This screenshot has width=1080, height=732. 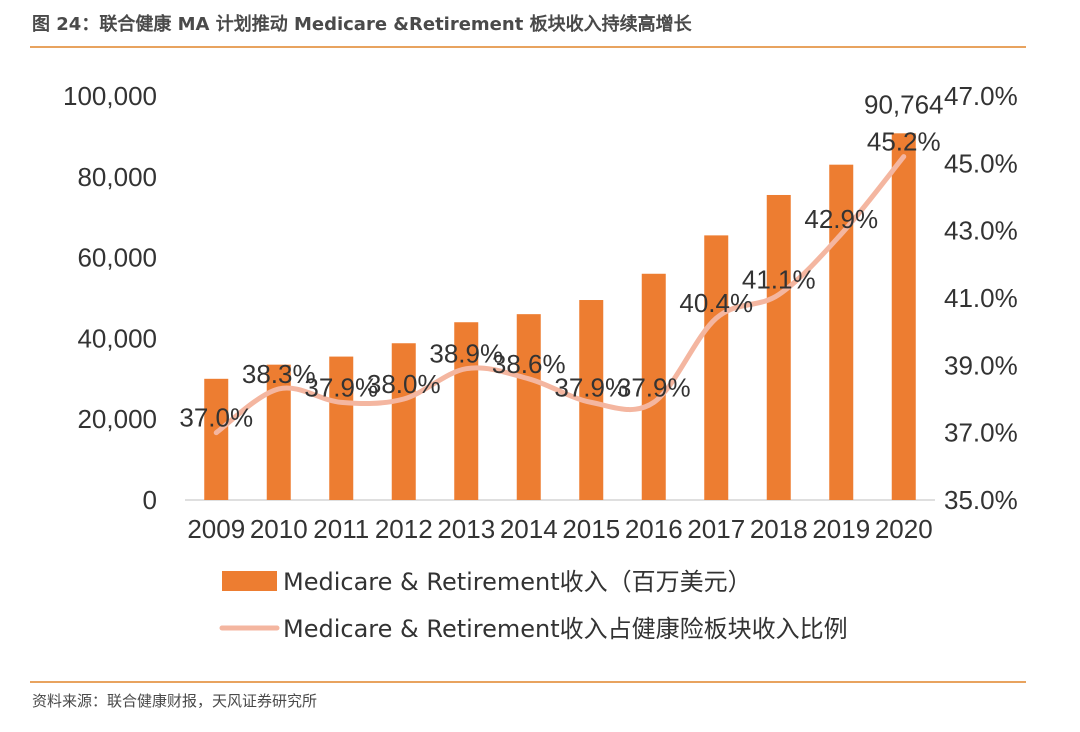 What do you see at coordinates (403, 399) in the screenshot?
I see `ratio-point-2012` at bounding box center [403, 399].